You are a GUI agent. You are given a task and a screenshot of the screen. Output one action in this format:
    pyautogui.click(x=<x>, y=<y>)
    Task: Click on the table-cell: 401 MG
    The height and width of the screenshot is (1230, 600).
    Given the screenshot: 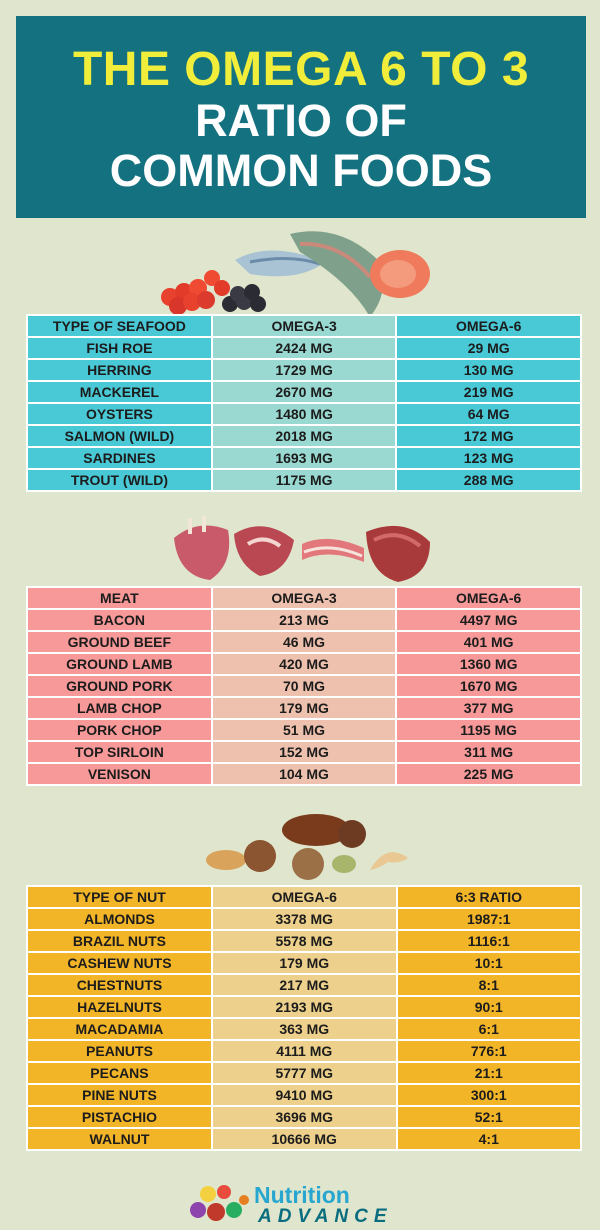 What is the action you would take?
    pyautogui.click(x=488, y=642)
    